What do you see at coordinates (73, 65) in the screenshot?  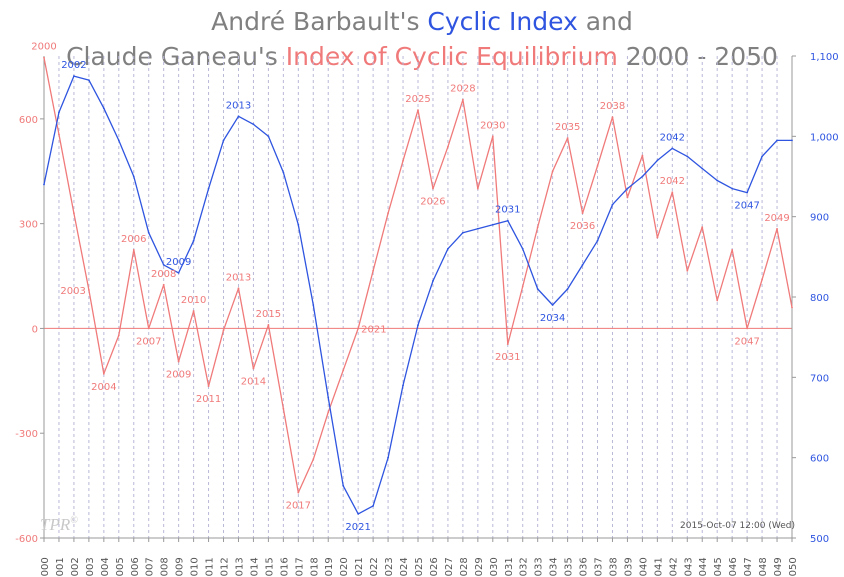 I see `data-label-cyclic-index: 2002` at bounding box center [73, 65].